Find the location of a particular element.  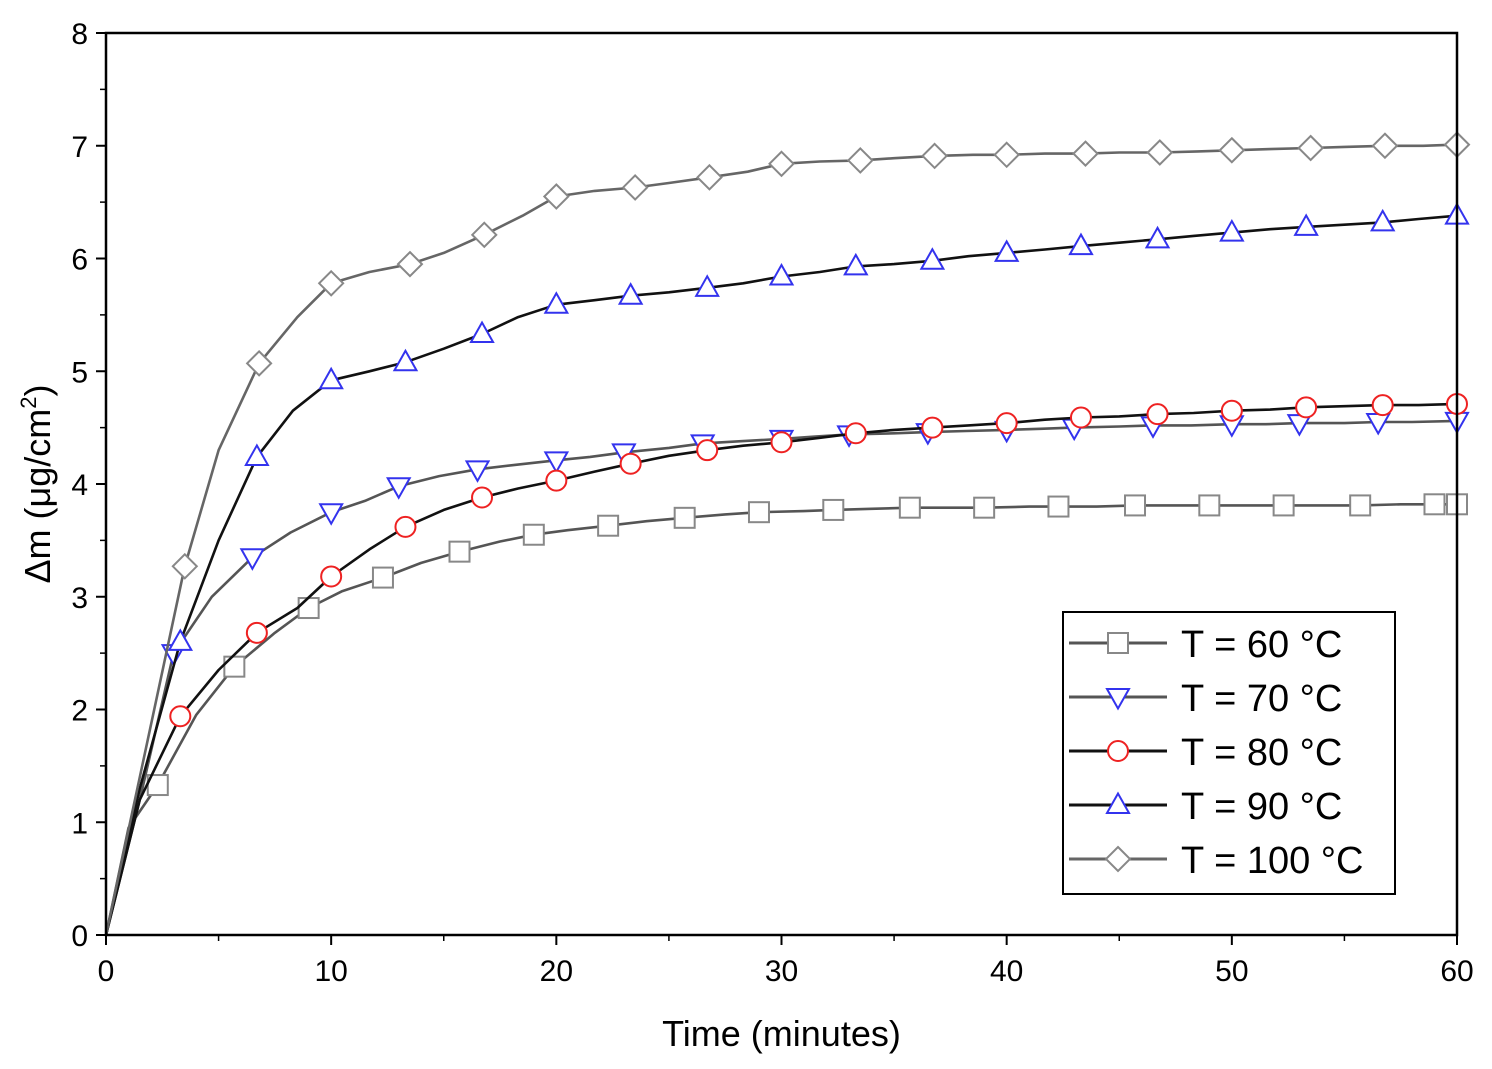

legend-item: T = 60 °C is located at coordinates (1205, 645).